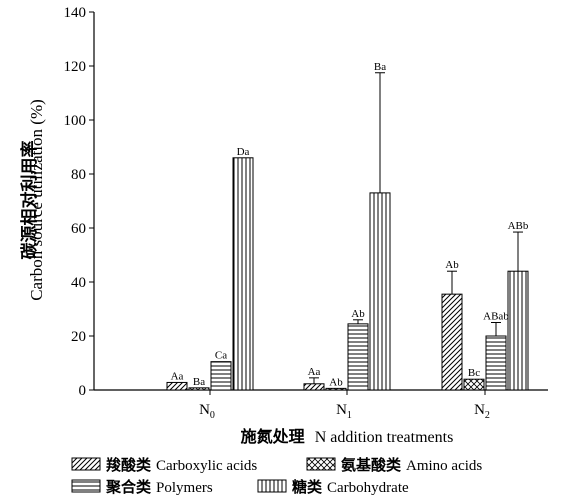 The width and height of the screenshot is (563, 503). Describe the element at coordinates (159, 487) in the screenshot. I see `legend-entry: 聚合类 Polymers` at that location.